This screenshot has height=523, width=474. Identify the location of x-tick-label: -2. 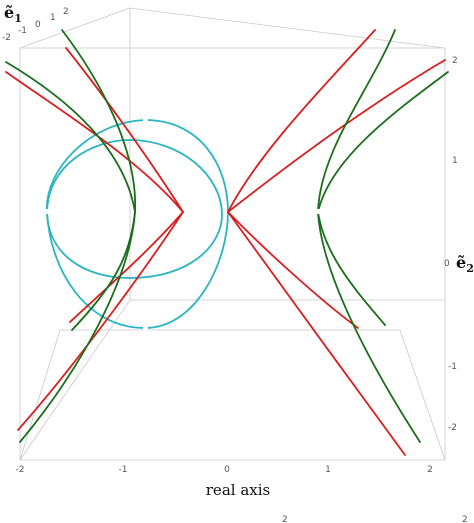
(20, 470).